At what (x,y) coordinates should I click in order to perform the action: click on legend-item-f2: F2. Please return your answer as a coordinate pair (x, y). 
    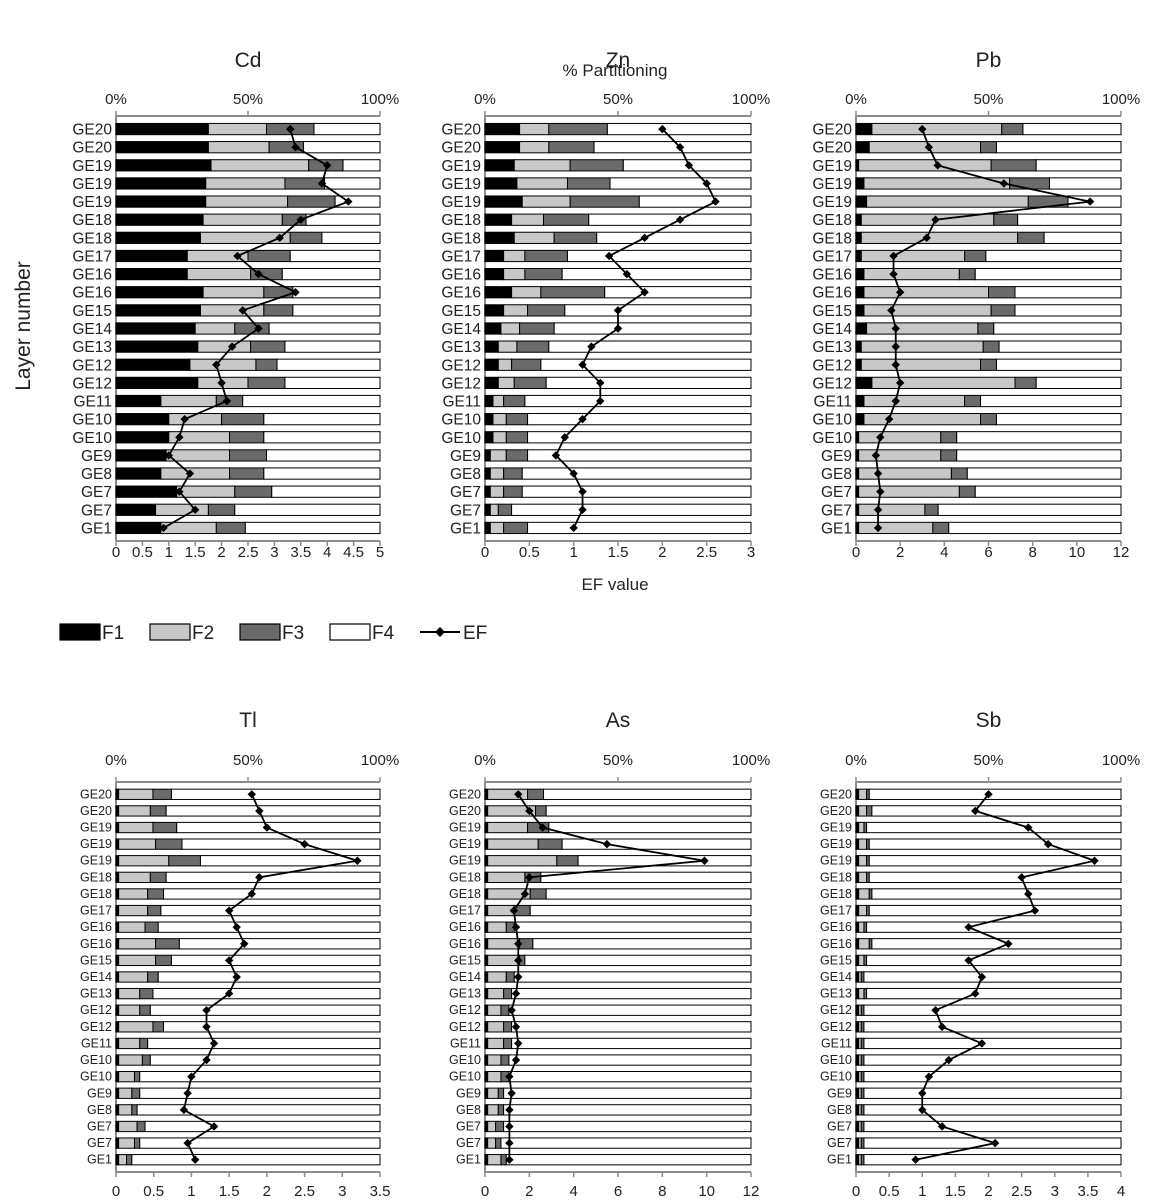
    Looking at the image, I should click on (181, 633).